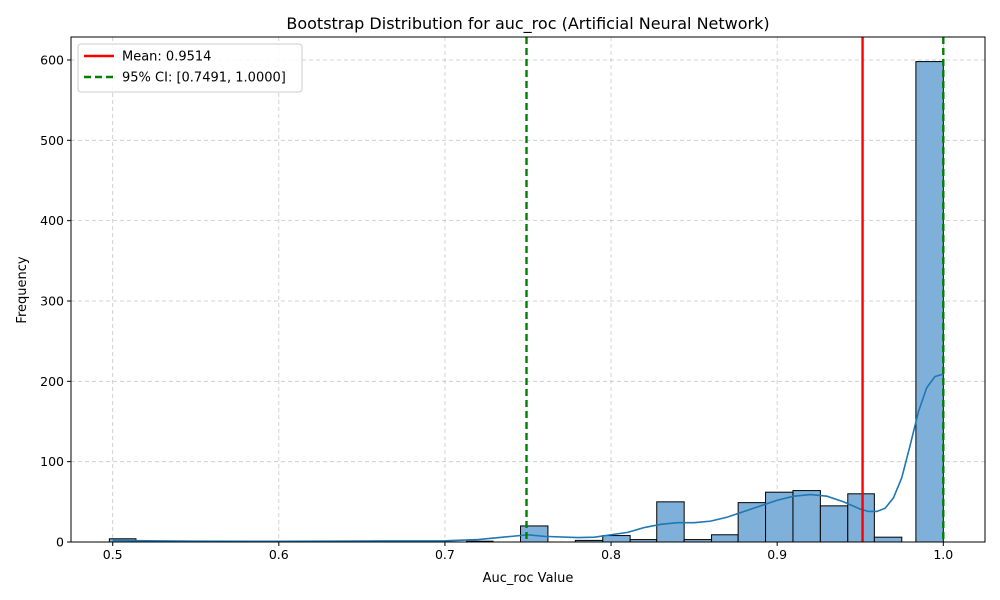 This screenshot has height=600, width=1000. What do you see at coordinates (52, 381) in the screenshot?
I see `y-tick-label: 200` at bounding box center [52, 381].